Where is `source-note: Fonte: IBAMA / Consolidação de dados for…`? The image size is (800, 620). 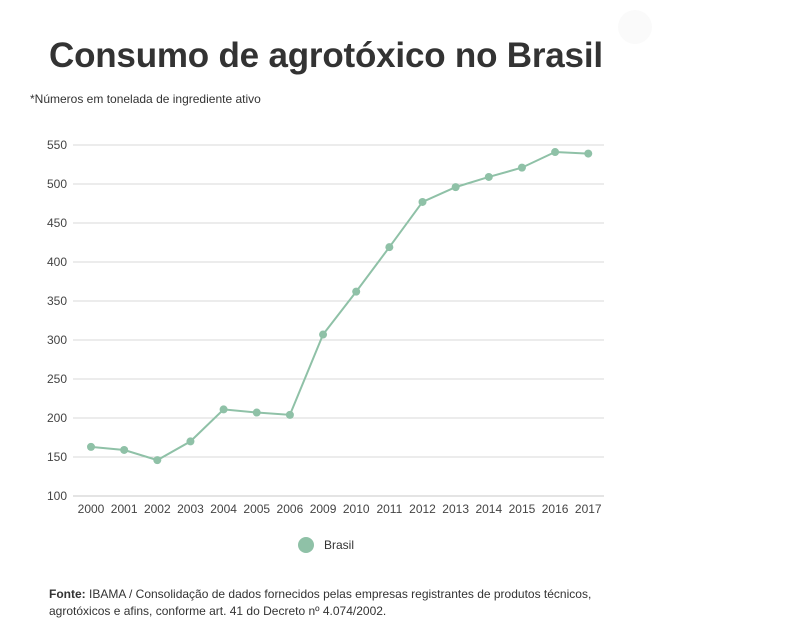 source-note: Fonte: IBAMA / Consolidação de dados for… is located at coordinates (329, 603).